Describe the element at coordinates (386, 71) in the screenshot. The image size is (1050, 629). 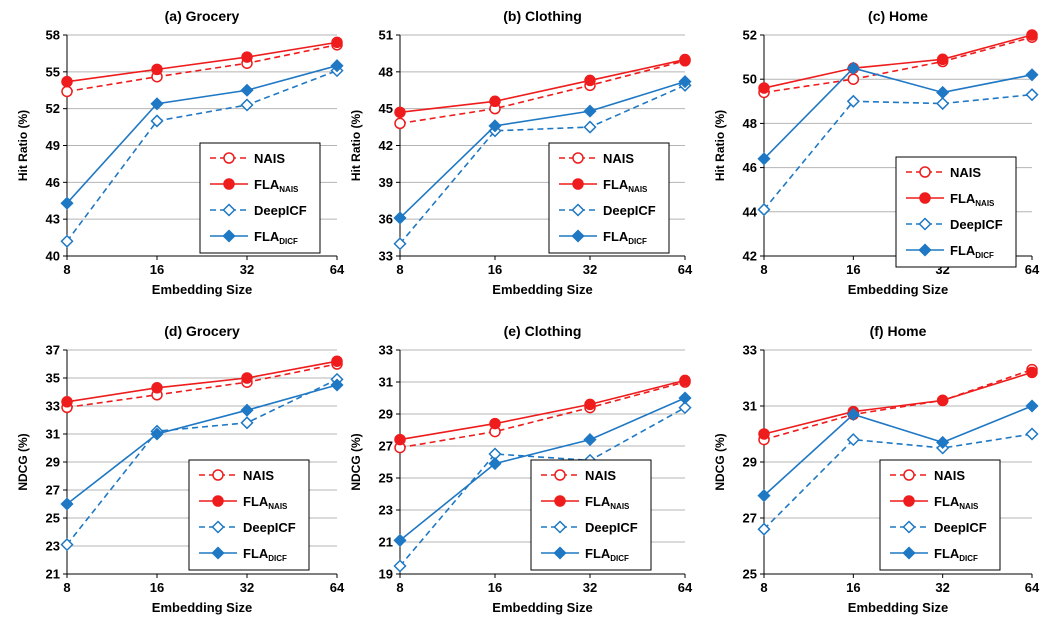
I see `y-tick-label: 48` at that location.